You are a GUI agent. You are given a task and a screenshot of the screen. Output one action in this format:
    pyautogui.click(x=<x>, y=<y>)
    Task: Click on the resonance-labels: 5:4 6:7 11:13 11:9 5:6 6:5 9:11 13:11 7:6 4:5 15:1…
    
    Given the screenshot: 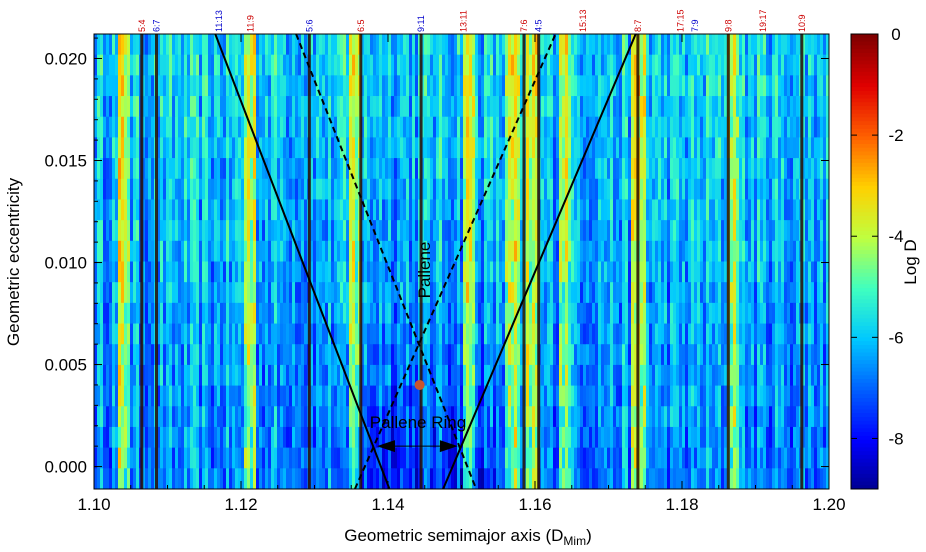 What is the action you would take?
    pyautogui.click(x=472, y=20)
    